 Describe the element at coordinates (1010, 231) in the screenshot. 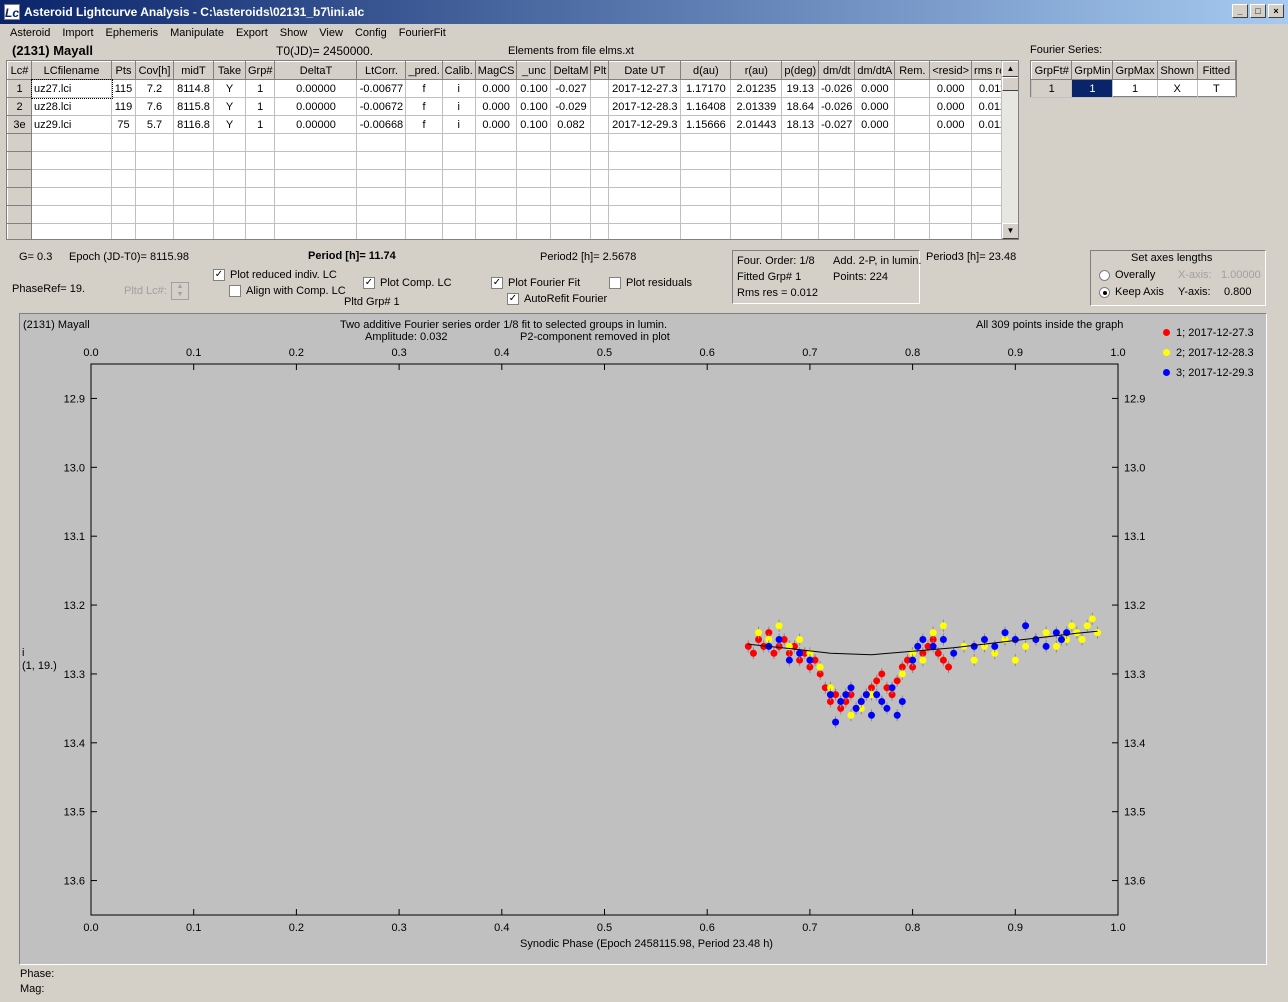

I see `scroll-down-icon: ▼` at that location.